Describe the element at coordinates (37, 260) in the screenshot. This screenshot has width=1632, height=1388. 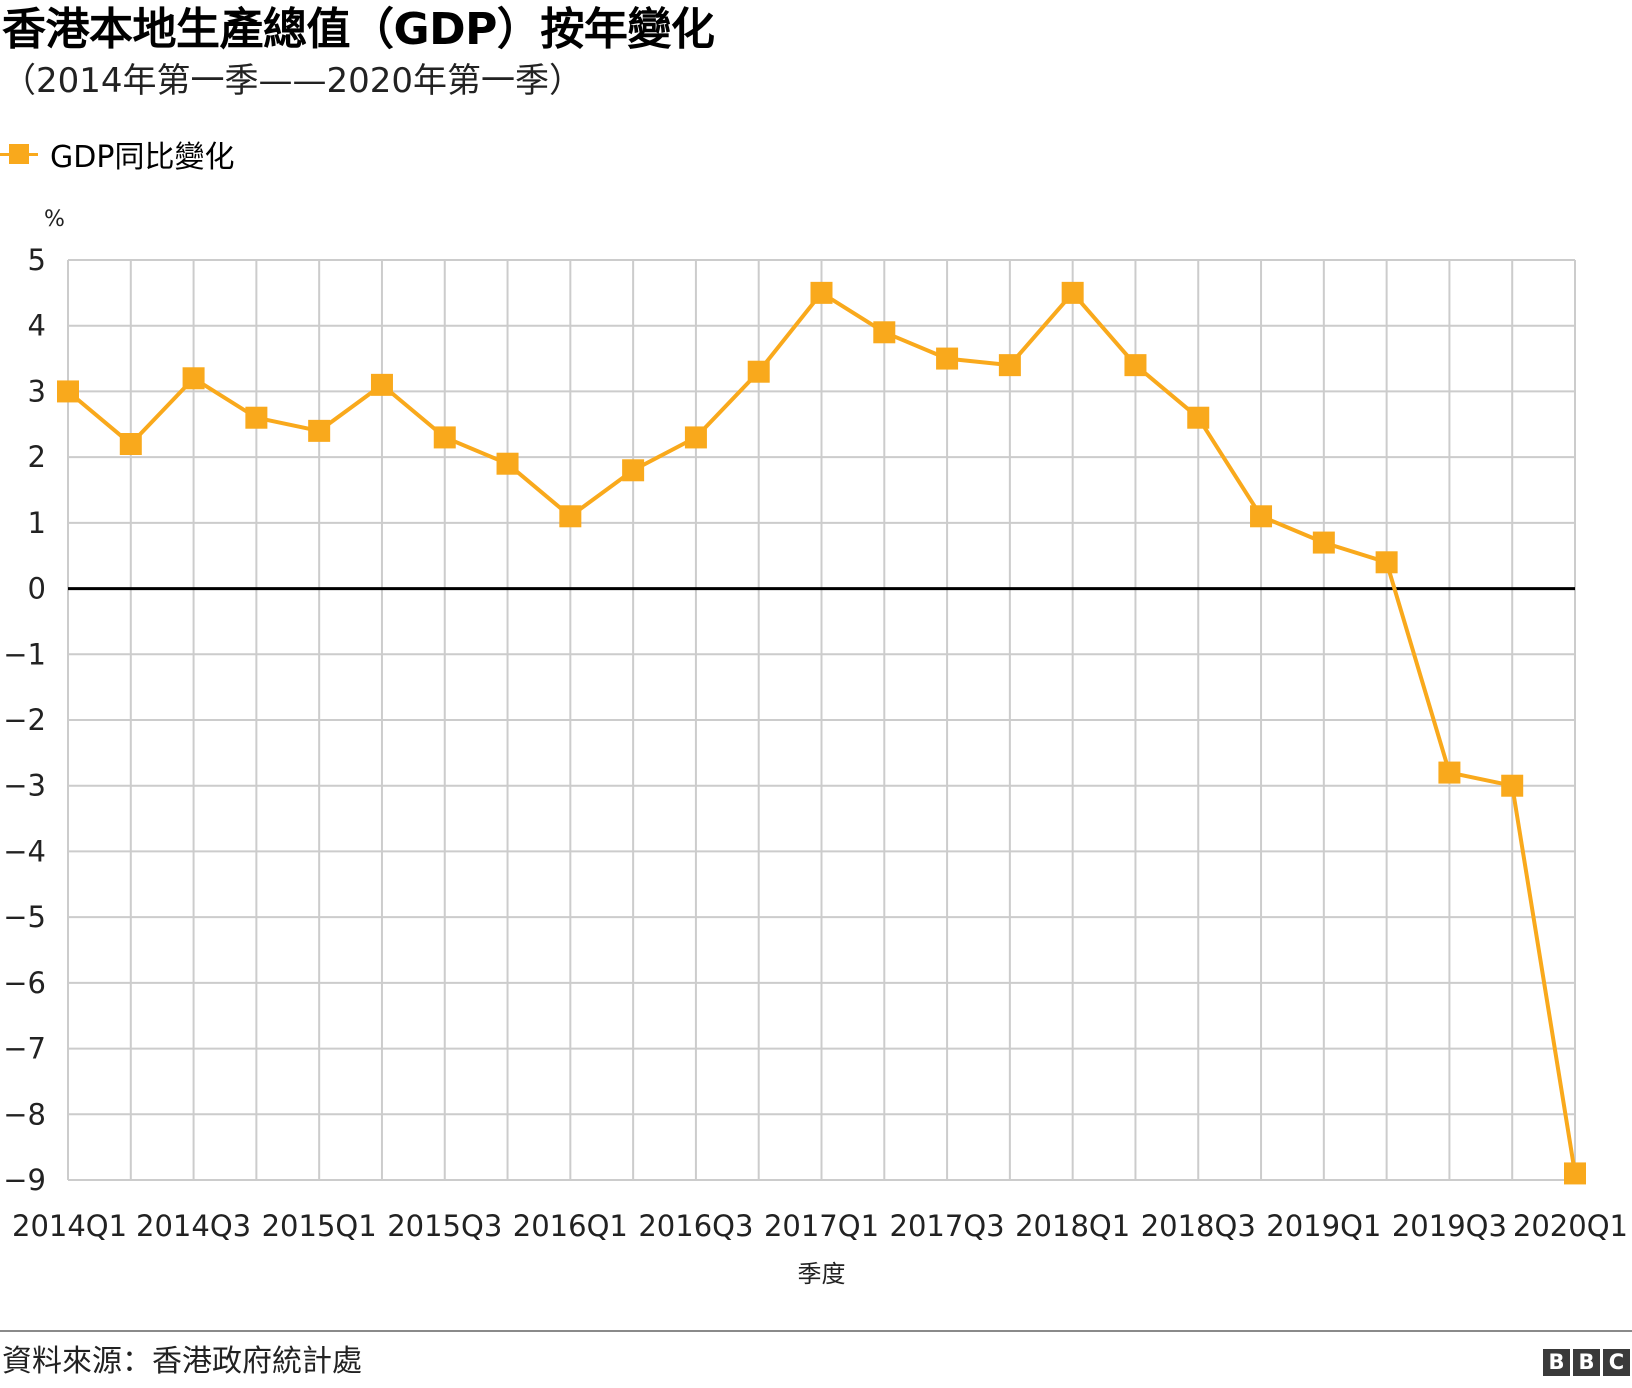
I see `y-tick-label: 5` at that location.